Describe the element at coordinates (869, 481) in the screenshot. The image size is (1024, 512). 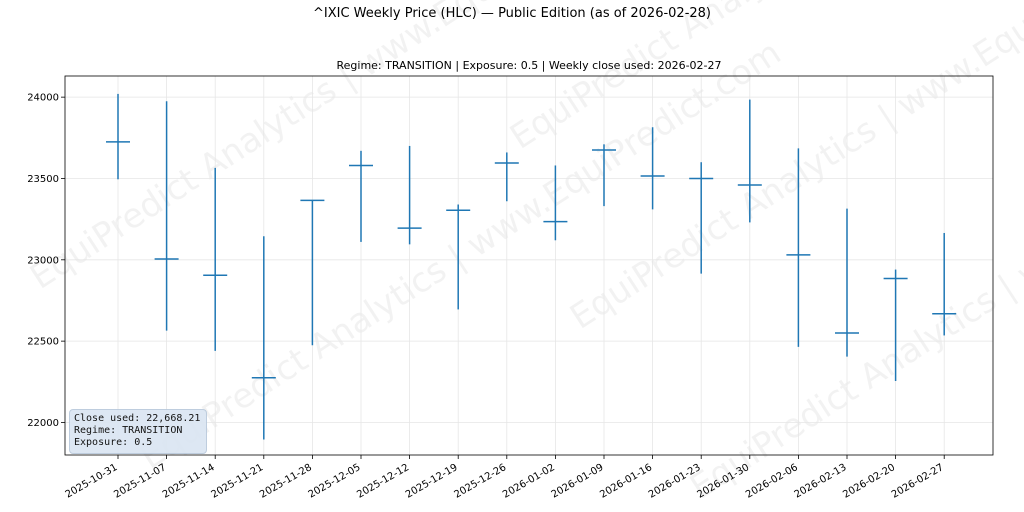
I see `x-tick-label: 2026-02-20` at that location.